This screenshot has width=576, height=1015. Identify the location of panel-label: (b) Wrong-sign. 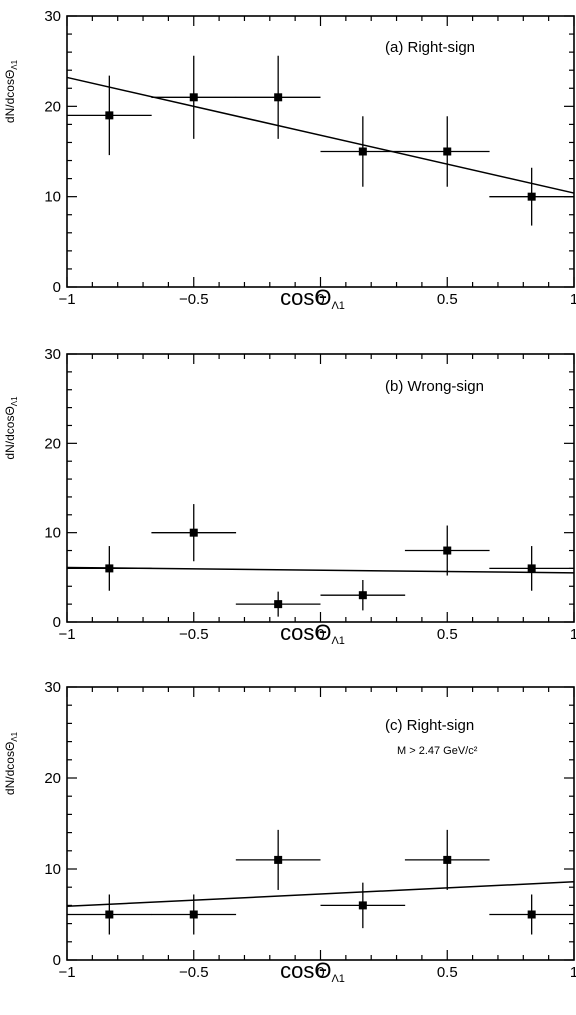
(434, 386).